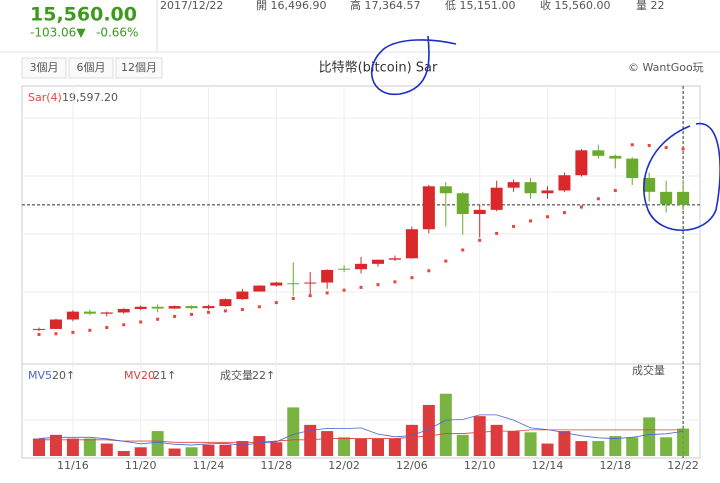 The width and height of the screenshot is (720, 483). Describe the element at coordinates (236, 375) in the screenshot. I see `volume-legend: 成交量` at that location.